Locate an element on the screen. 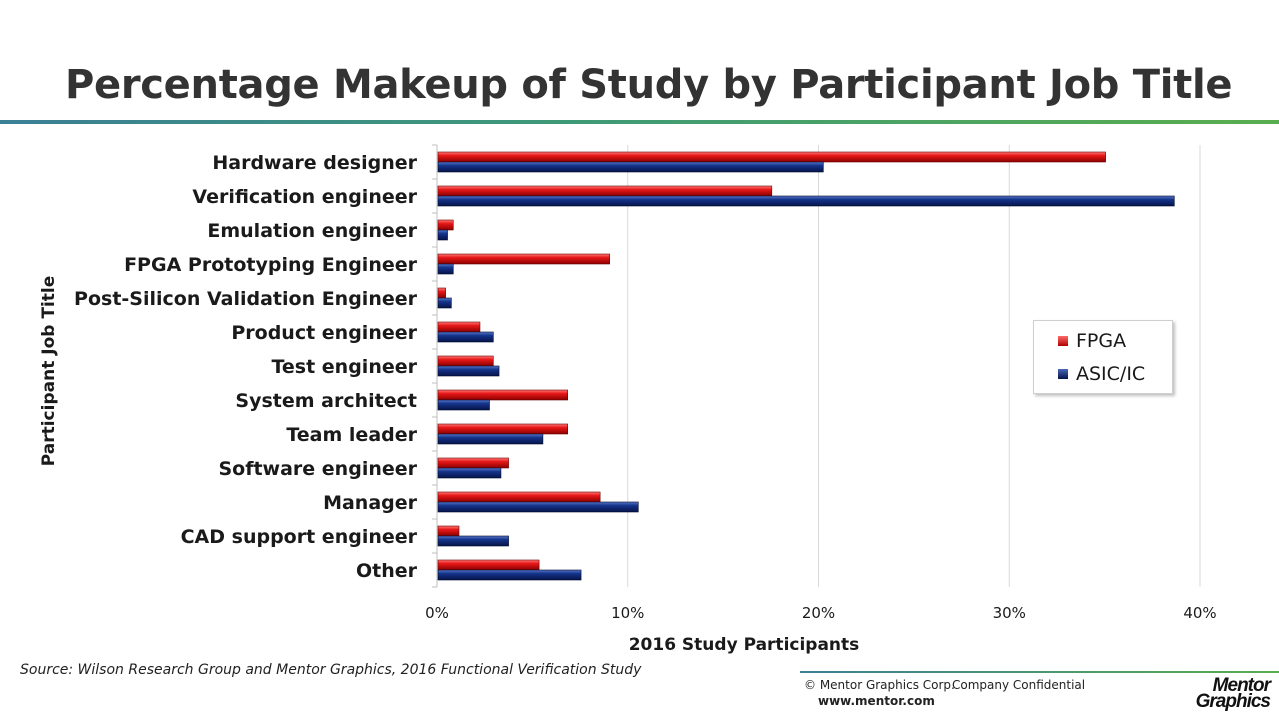  category-label: Post-Silicon Validation Engineer is located at coordinates (246, 299).